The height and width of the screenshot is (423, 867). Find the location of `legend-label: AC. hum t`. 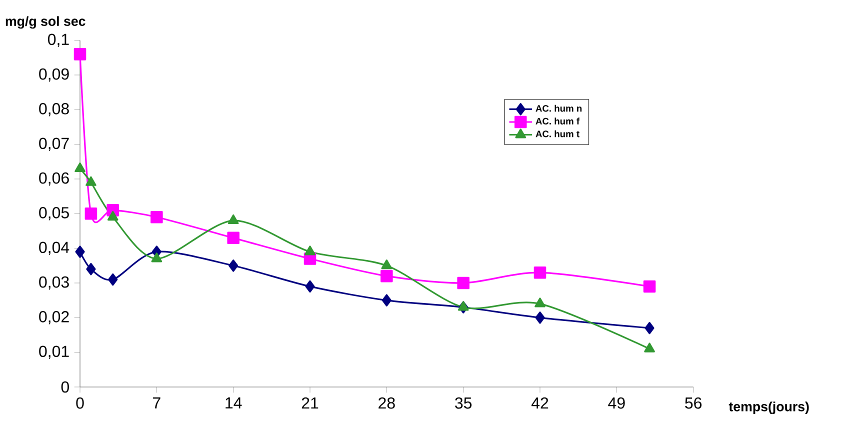

legend-label: AC. hum t is located at coordinates (558, 134).